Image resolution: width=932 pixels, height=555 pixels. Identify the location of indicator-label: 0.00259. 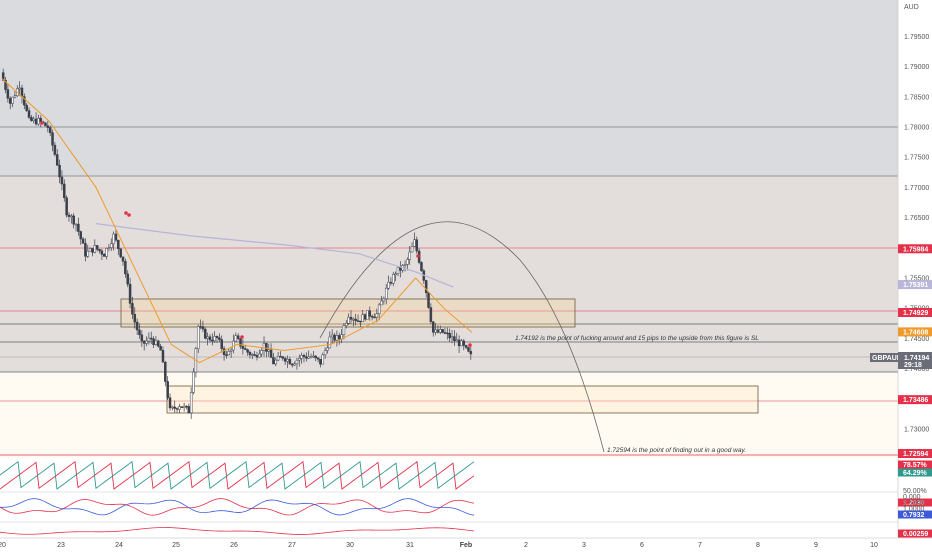
(915, 534).